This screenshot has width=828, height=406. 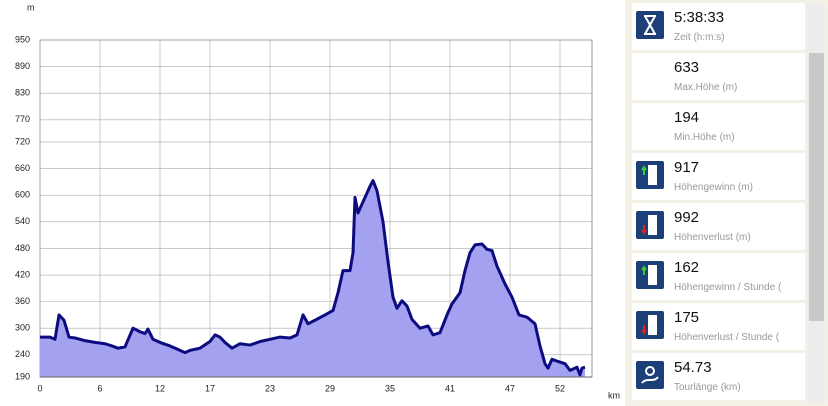 What do you see at coordinates (31, 7) in the screenshot?
I see `y-unit: m` at bounding box center [31, 7].